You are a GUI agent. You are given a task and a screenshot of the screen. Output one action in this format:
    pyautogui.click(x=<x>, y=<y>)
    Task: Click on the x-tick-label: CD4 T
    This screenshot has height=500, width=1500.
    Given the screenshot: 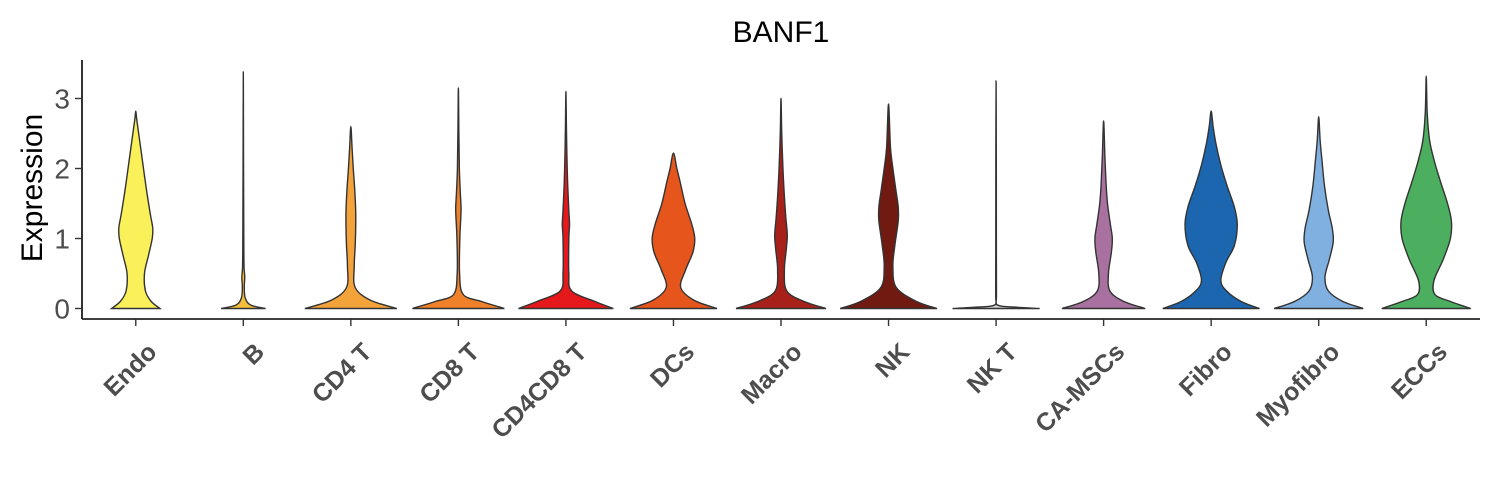 What is the action you would take?
    pyautogui.click(x=342, y=373)
    